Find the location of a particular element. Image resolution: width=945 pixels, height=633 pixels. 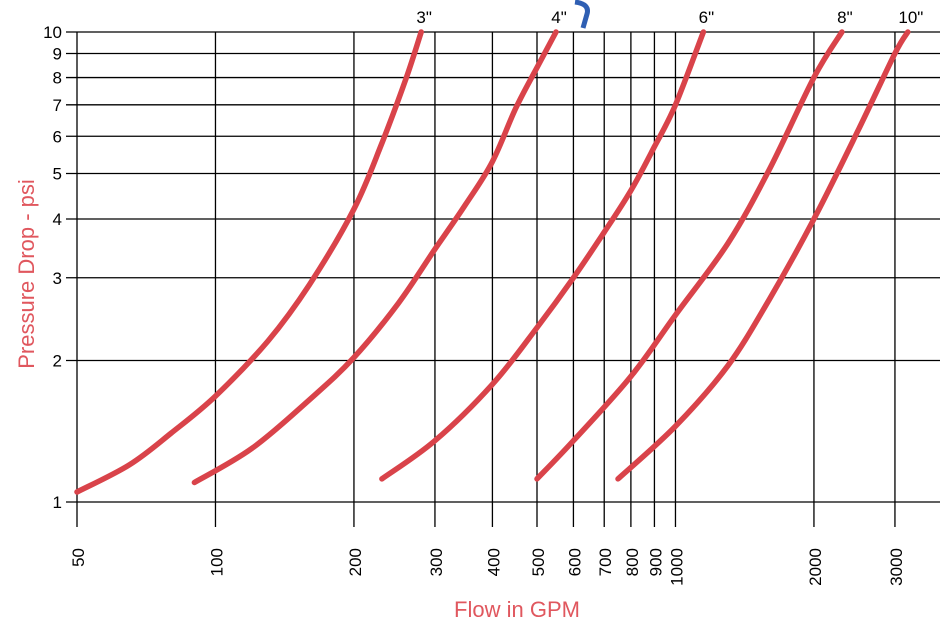

y-tick-label: 1 is located at coordinates (57, 502).